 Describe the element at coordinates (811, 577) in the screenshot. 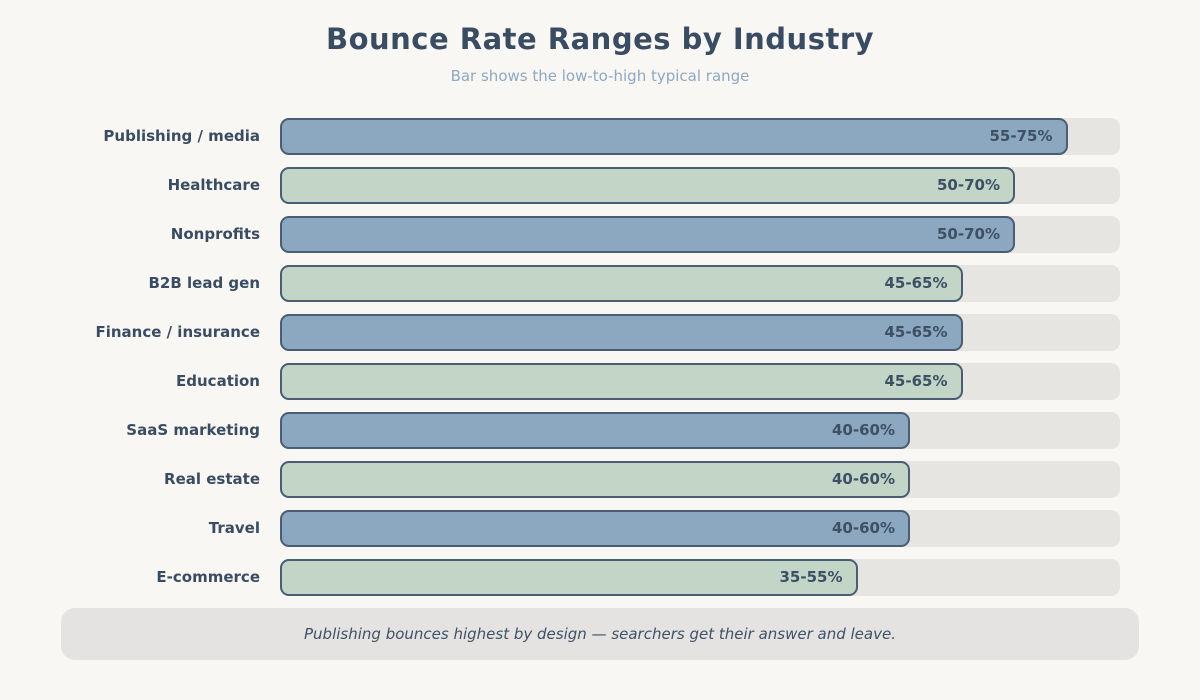

I see `range-value-label: 35-55%` at that location.